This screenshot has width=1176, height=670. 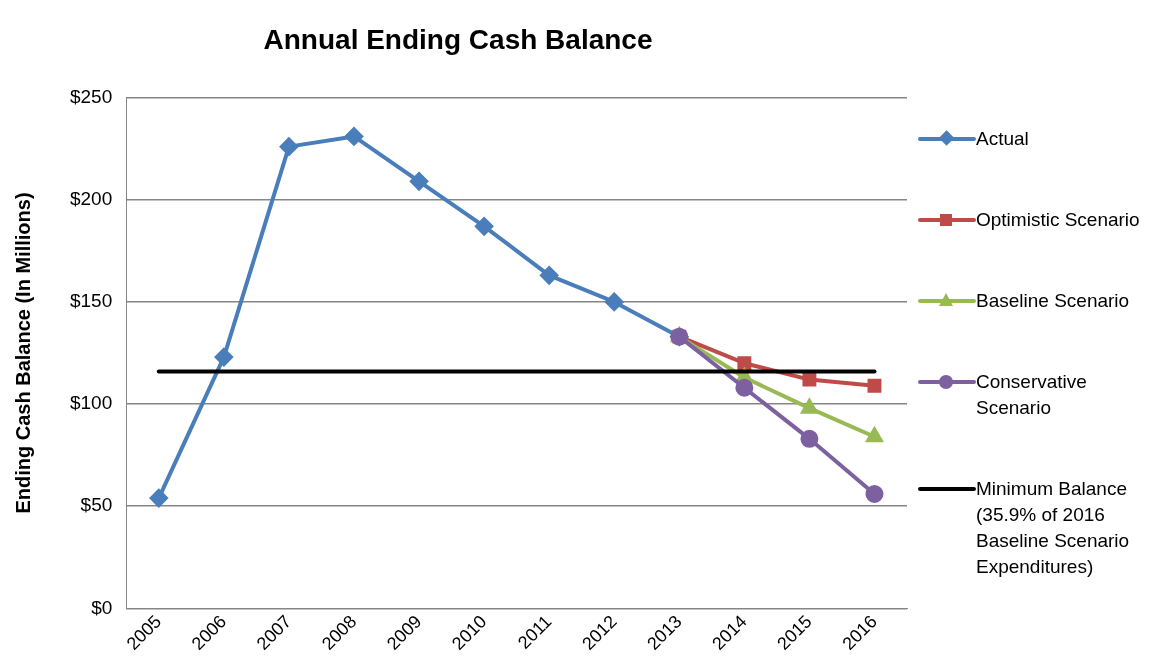 What do you see at coordinates (91, 403) in the screenshot?
I see `y-tick-label: $100` at bounding box center [91, 403].